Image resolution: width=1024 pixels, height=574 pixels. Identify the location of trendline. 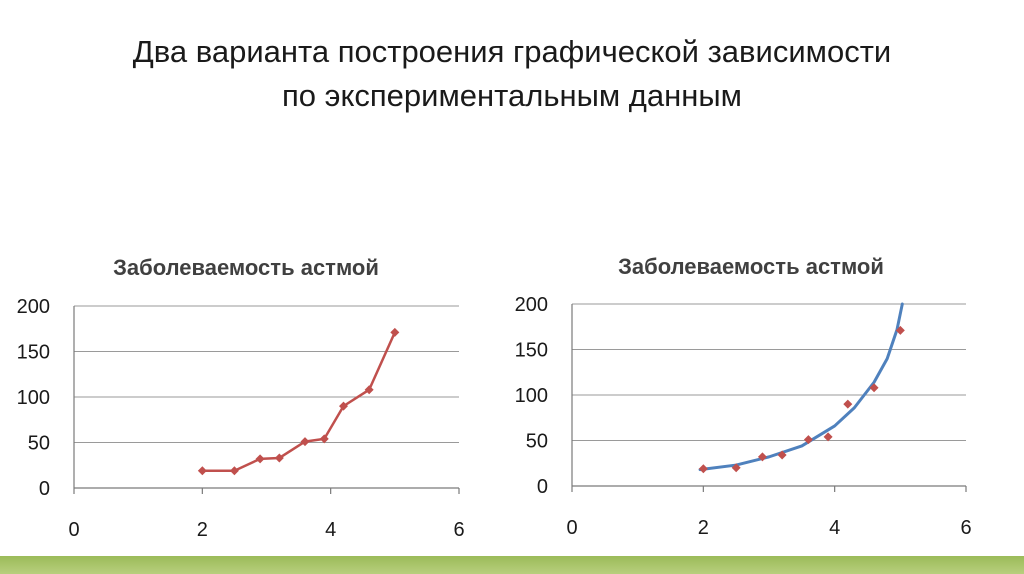
(801, 387).